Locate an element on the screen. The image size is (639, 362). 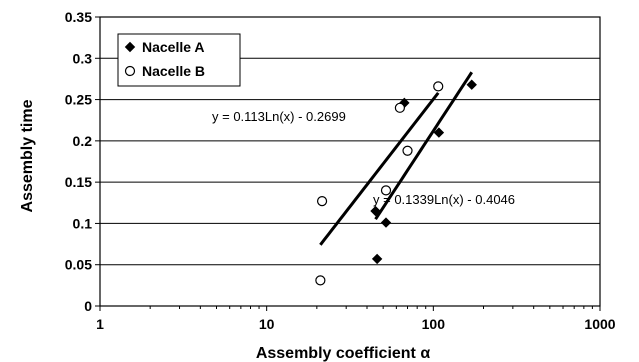
trendline-nacelle-b is located at coordinates (379, 168).